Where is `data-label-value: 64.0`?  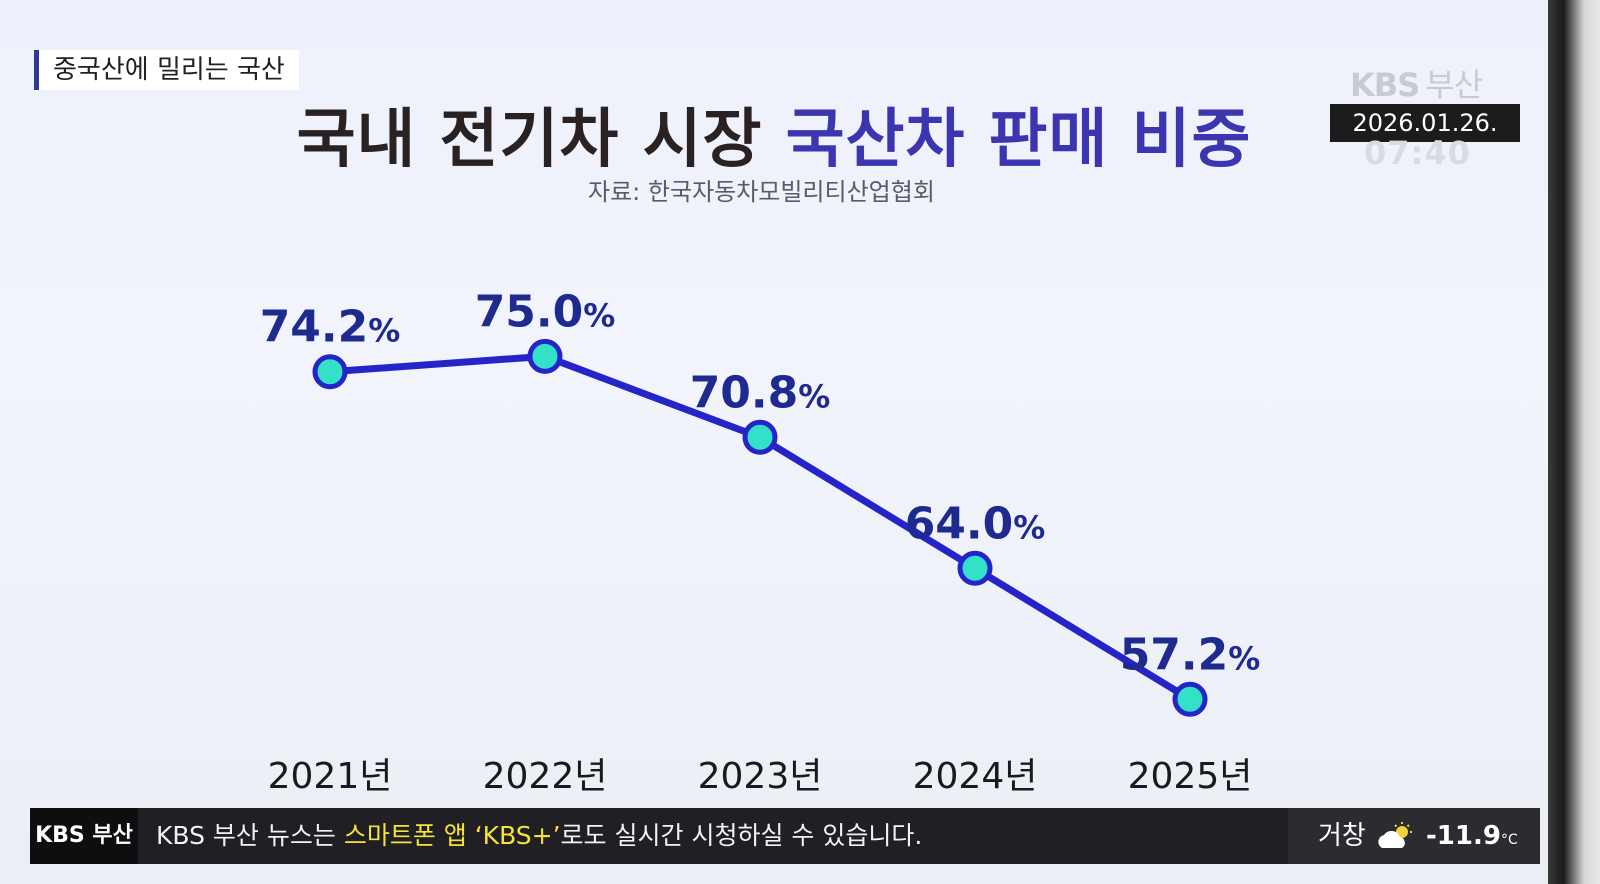 data-label-value: 64.0 is located at coordinates (959, 523).